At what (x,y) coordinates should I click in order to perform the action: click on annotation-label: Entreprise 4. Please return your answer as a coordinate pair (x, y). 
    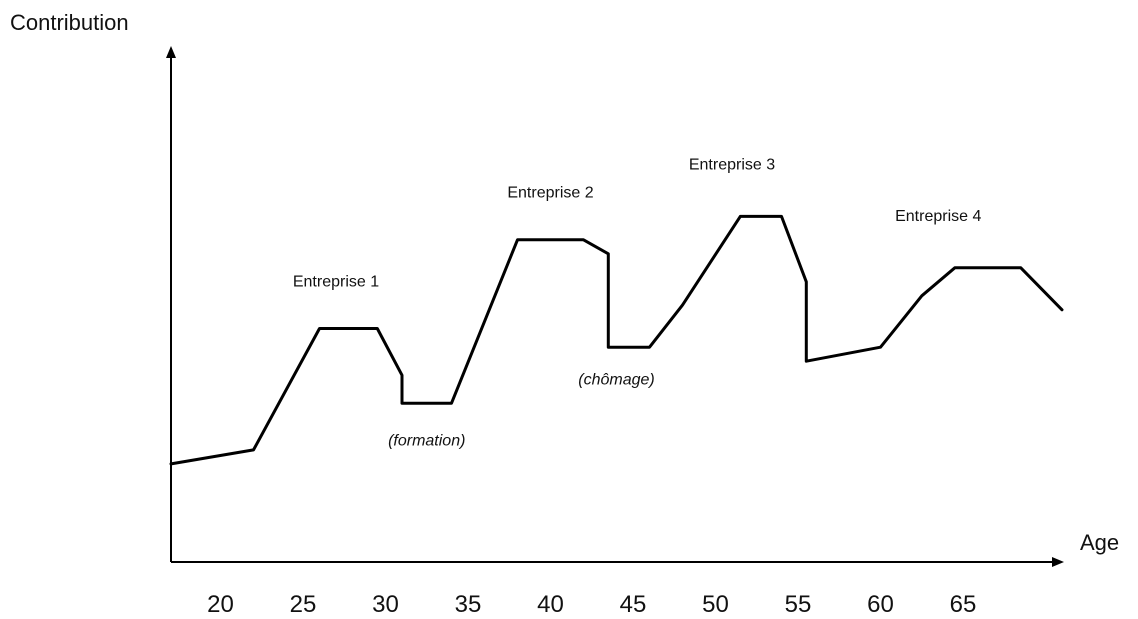
    Looking at the image, I should click on (938, 216).